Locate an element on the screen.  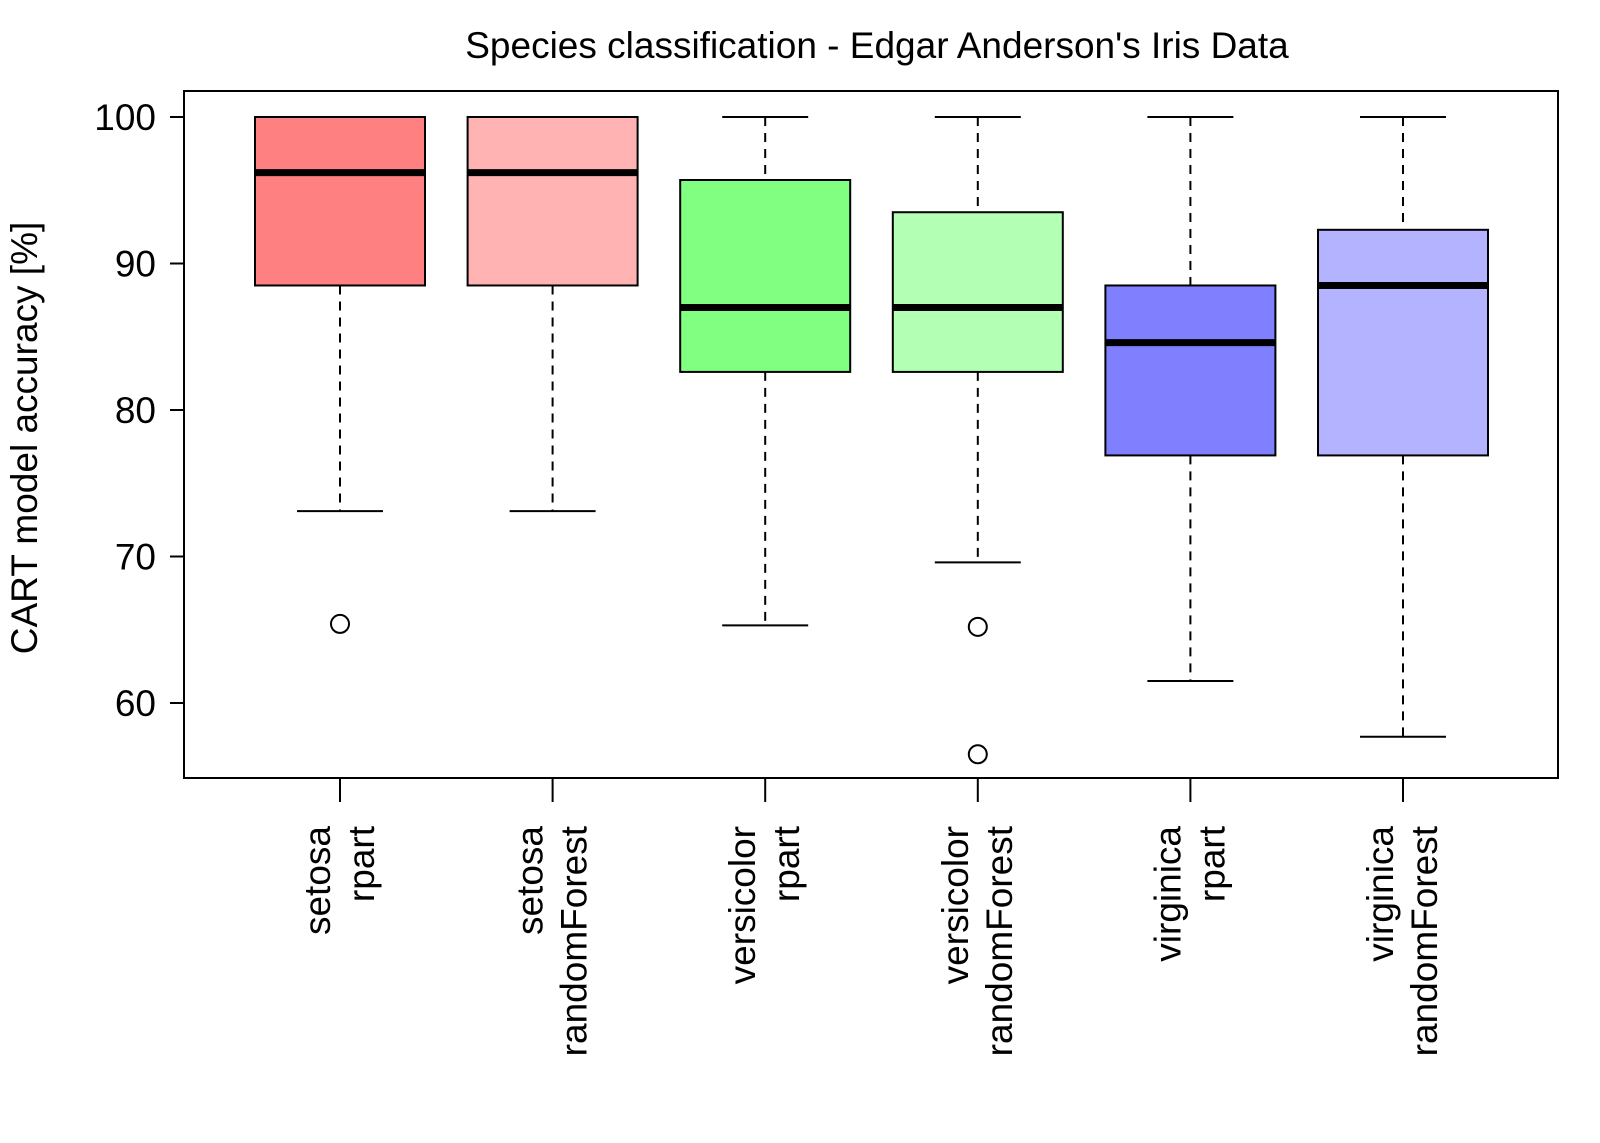
y-axis-label: CART model accuracy [%] is located at coordinates (24, 438).